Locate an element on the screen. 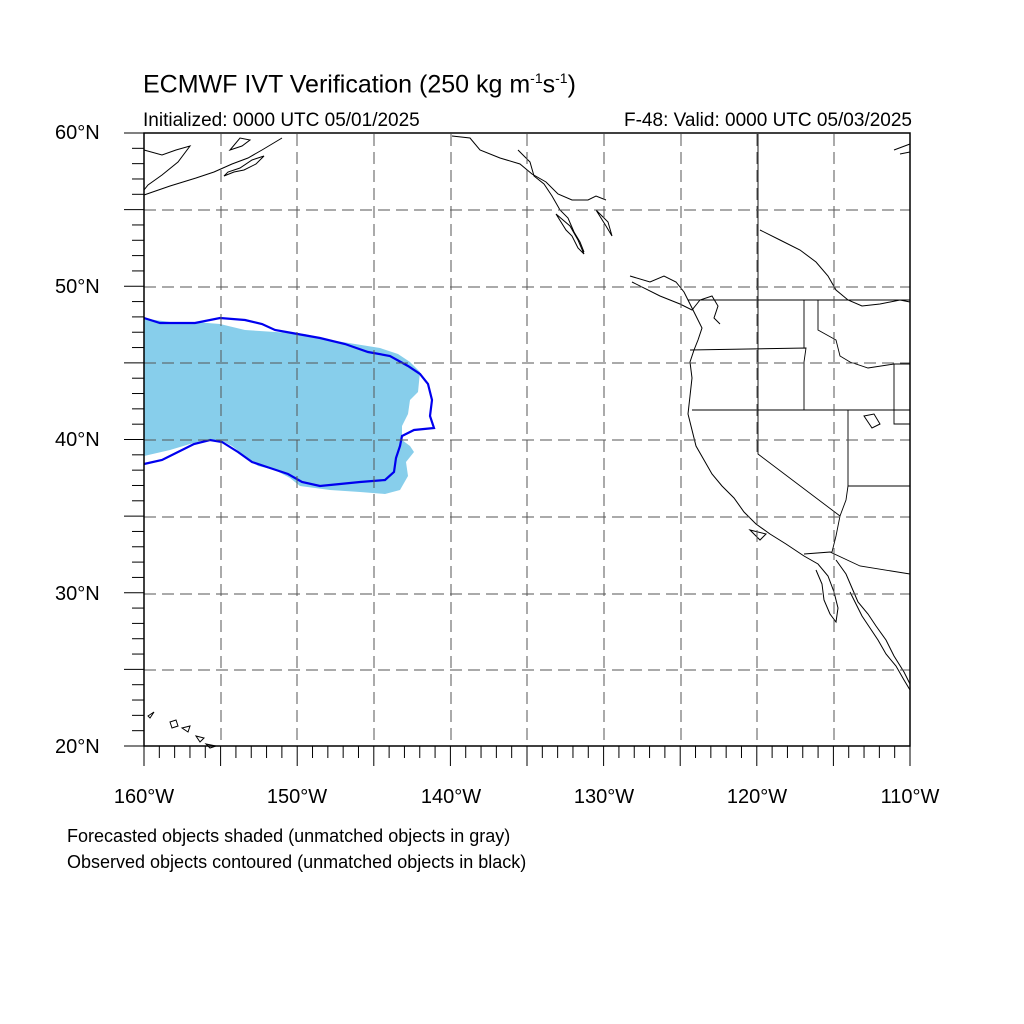 The image size is (1024, 1024). observed-object-contour is located at coordinates (289, 402).